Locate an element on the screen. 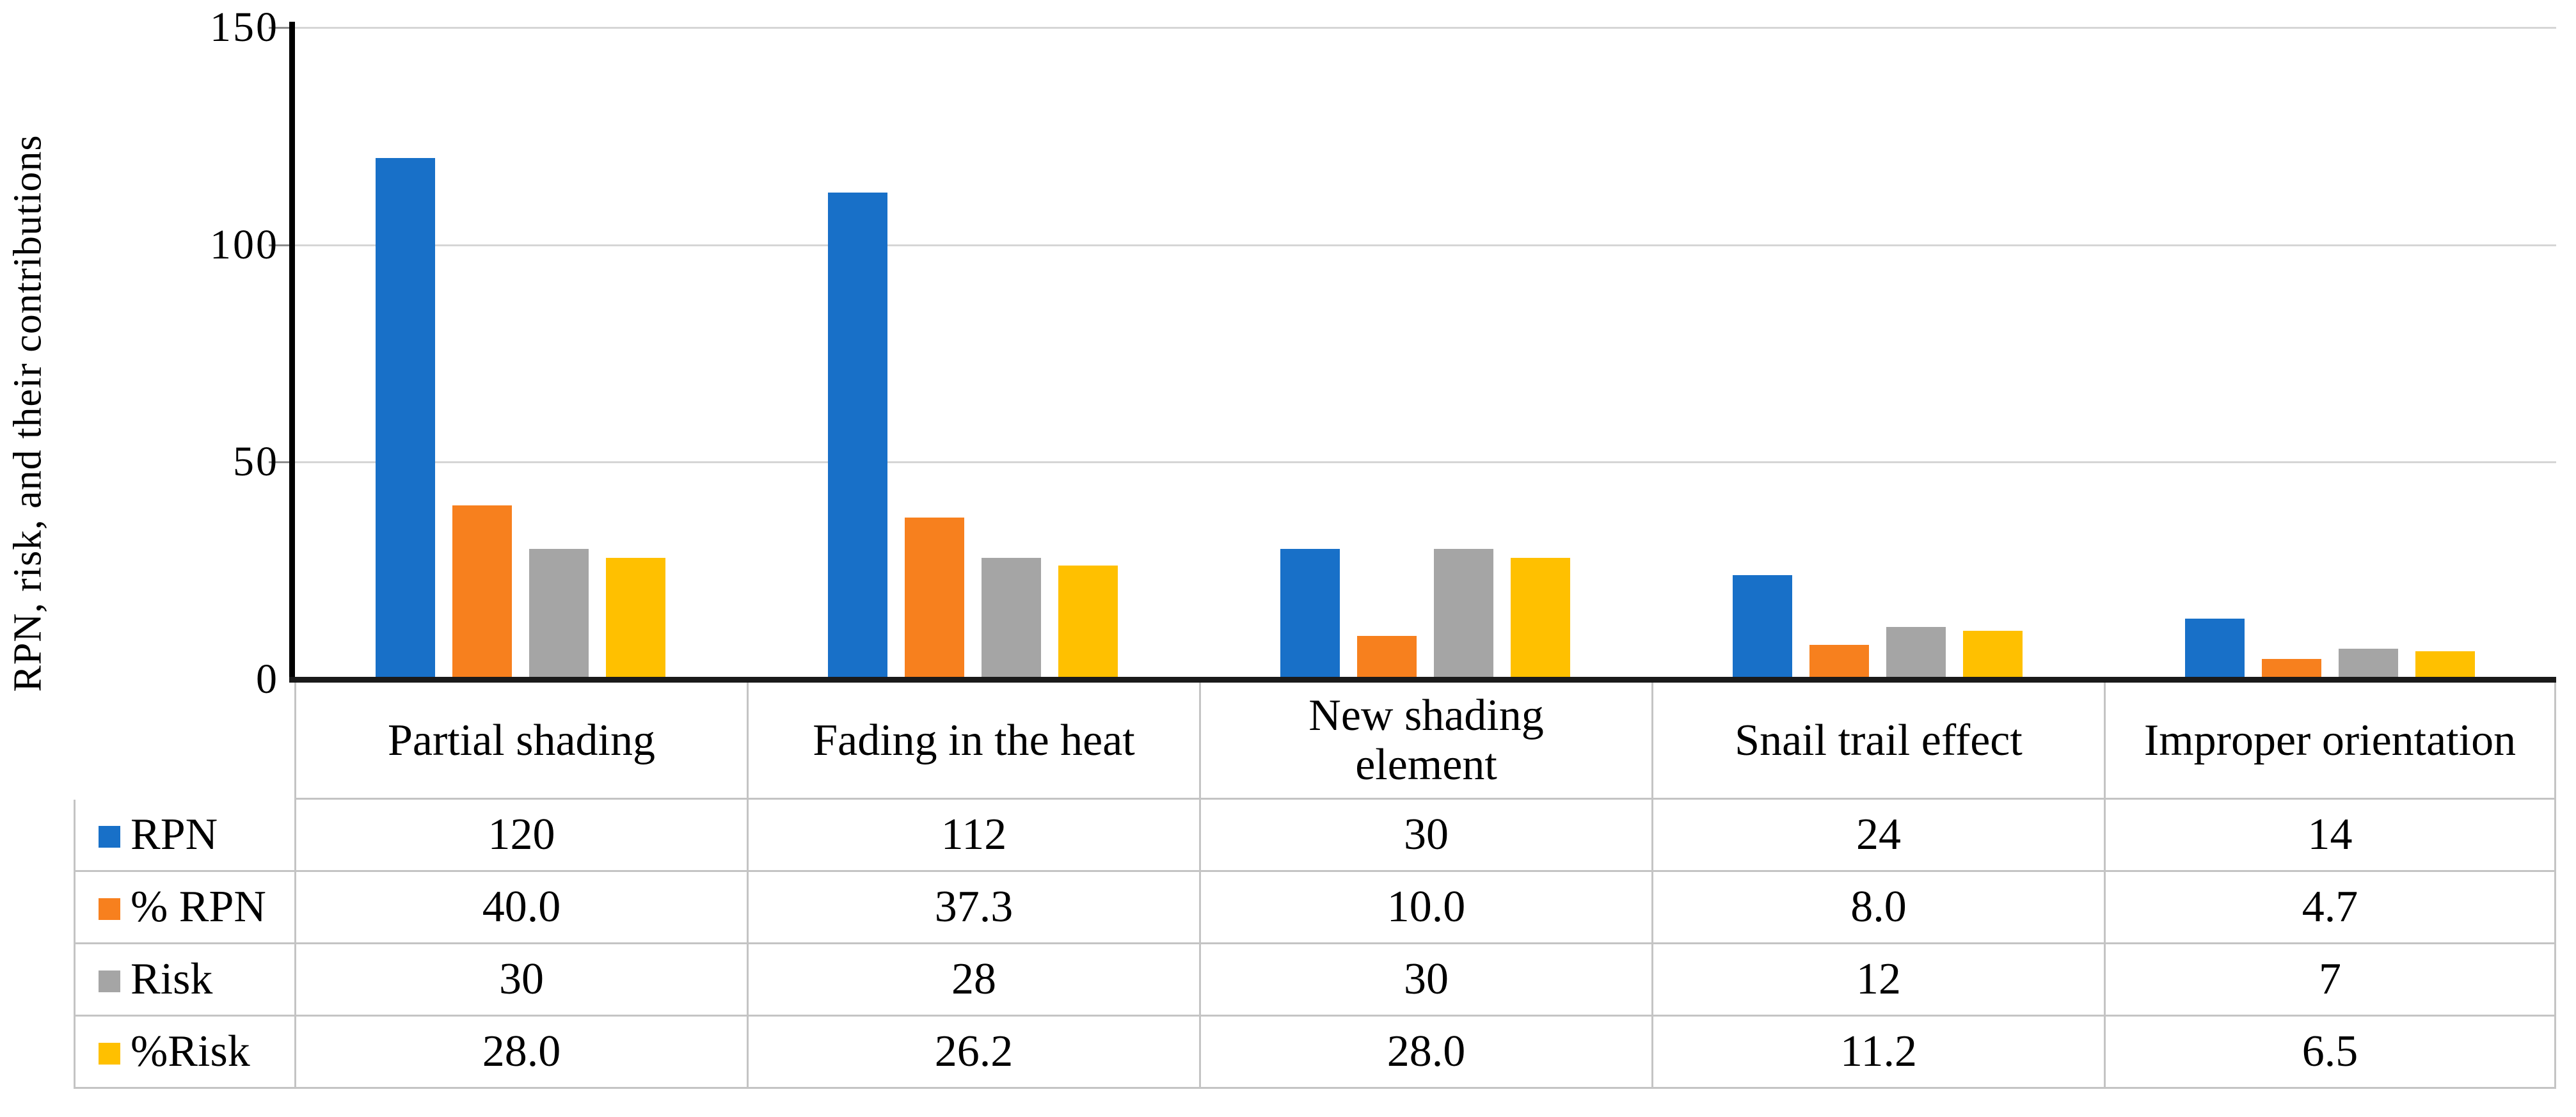 This screenshot has height=1117, width=2576. gridline-y50 is located at coordinates (1425, 462).